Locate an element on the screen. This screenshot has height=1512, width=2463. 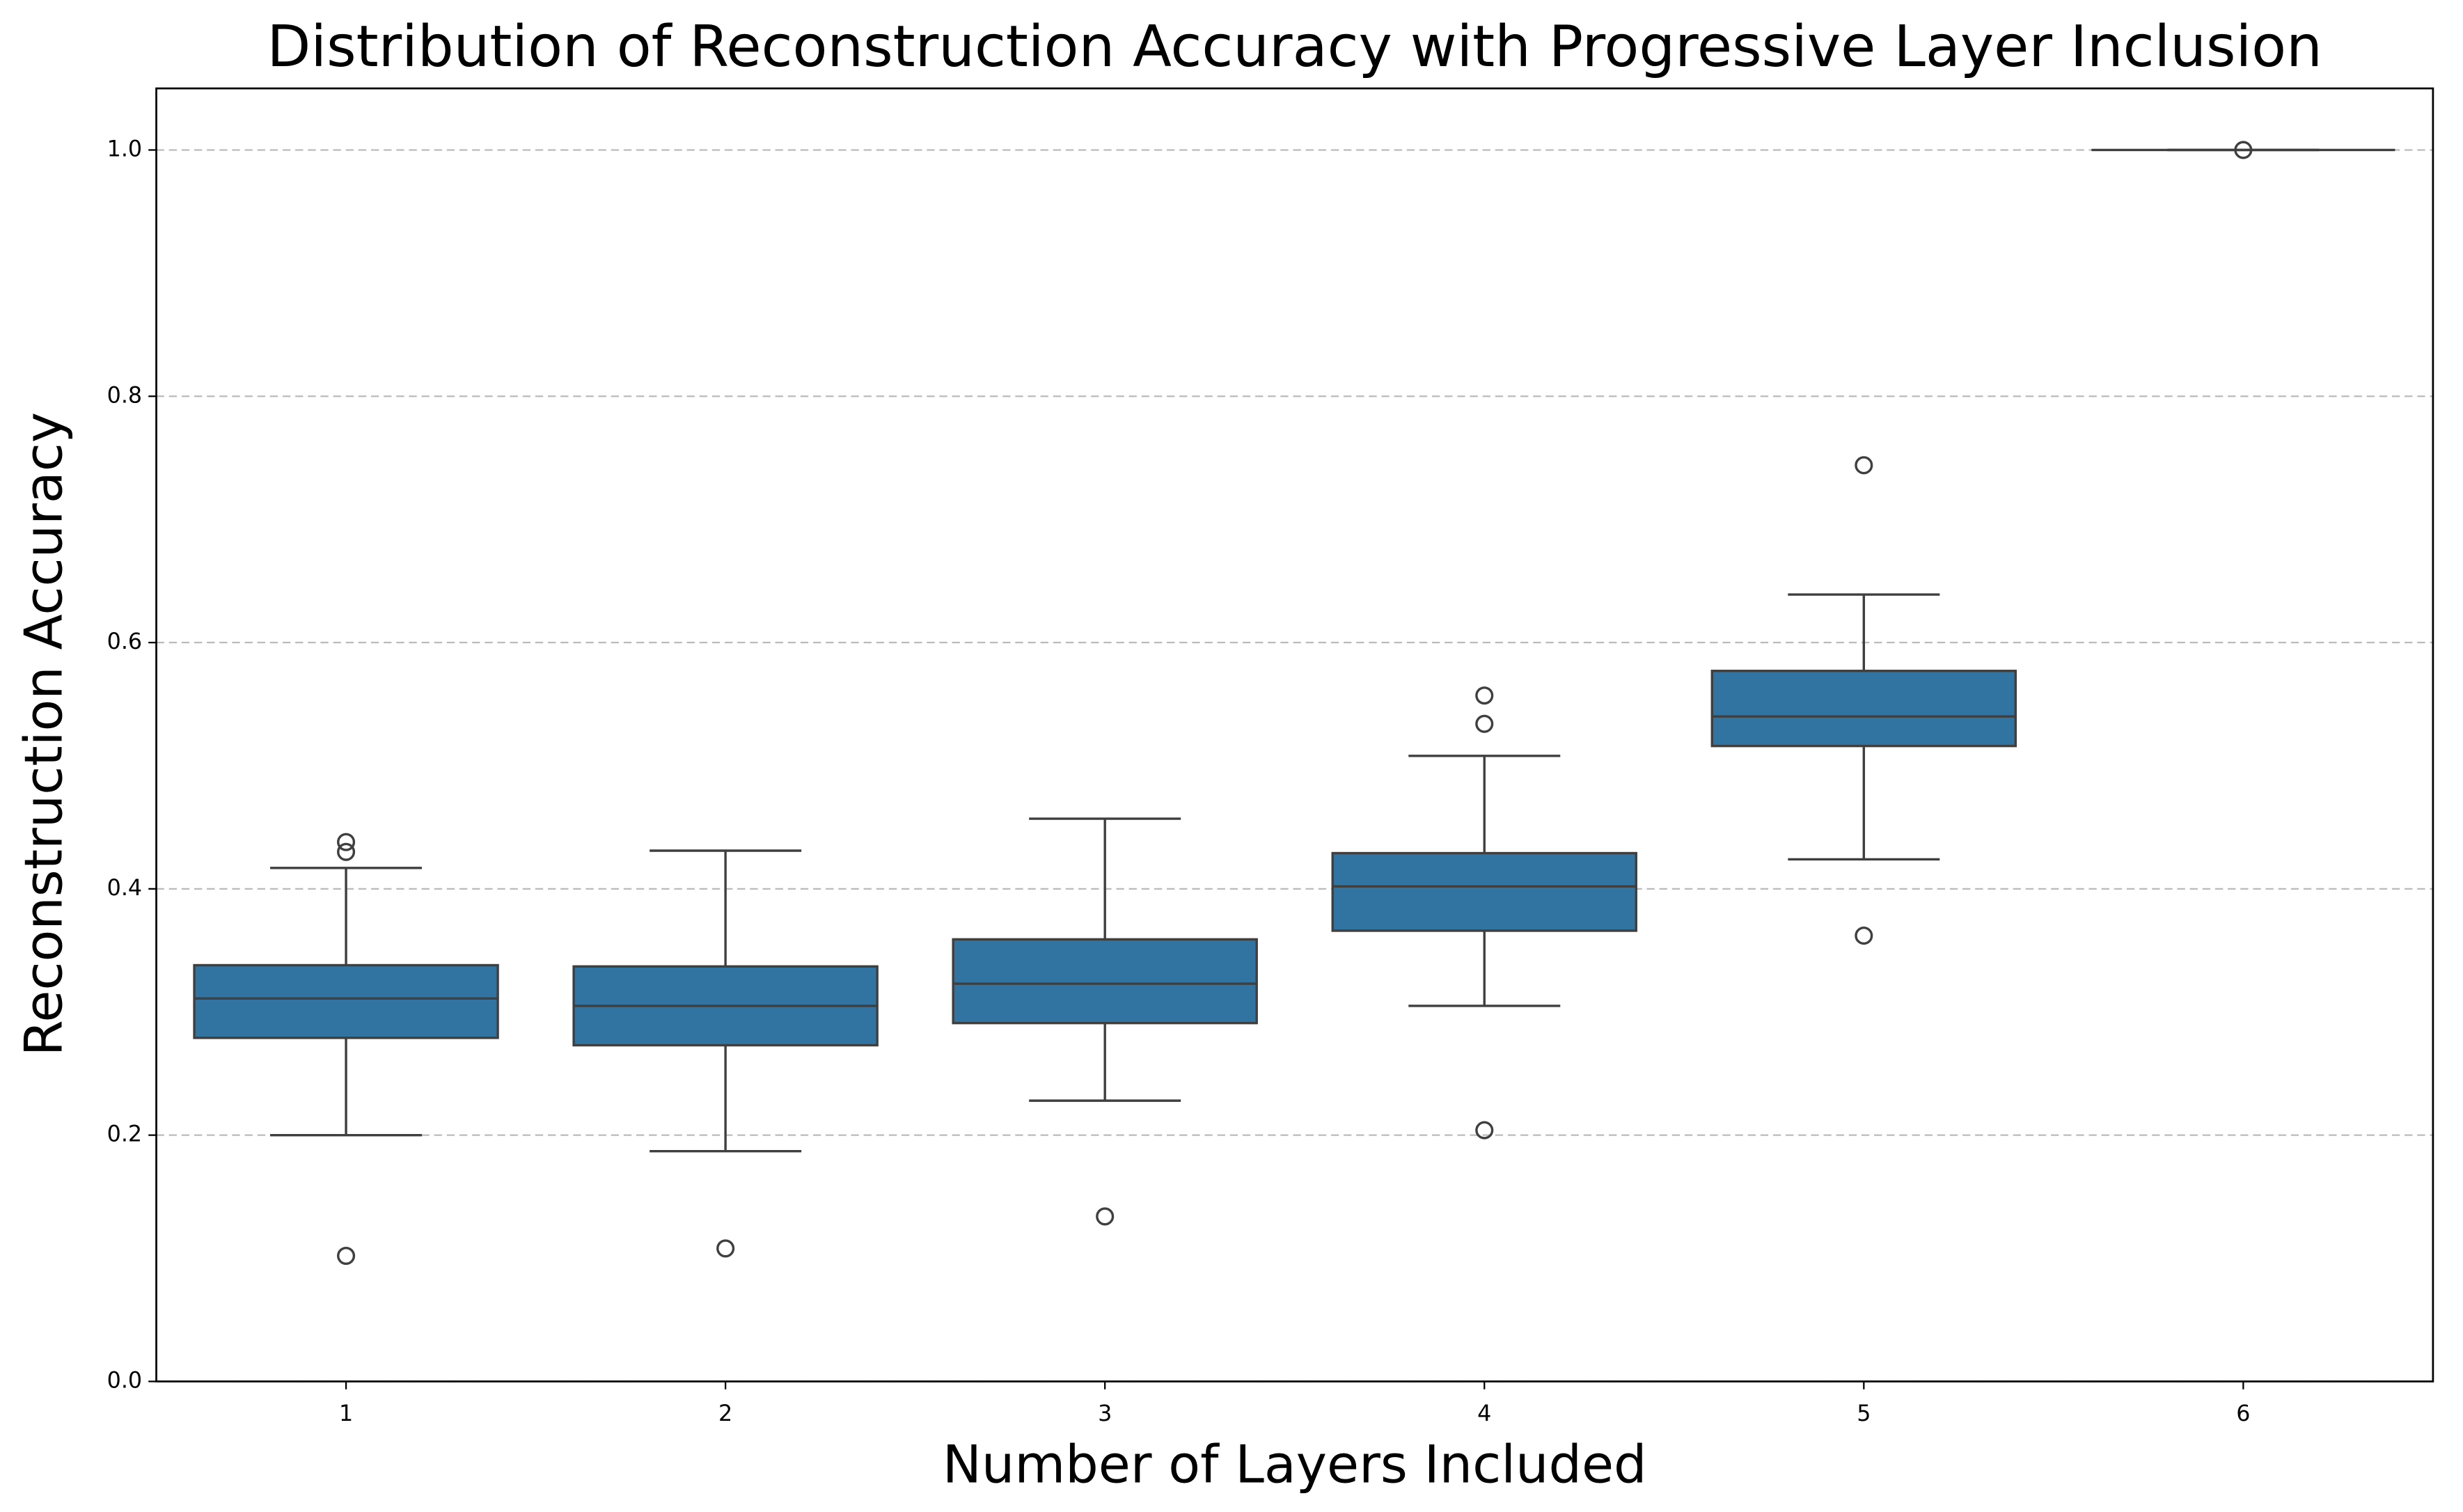
y-tick-label: 0.2 is located at coordinates (125, 1134).